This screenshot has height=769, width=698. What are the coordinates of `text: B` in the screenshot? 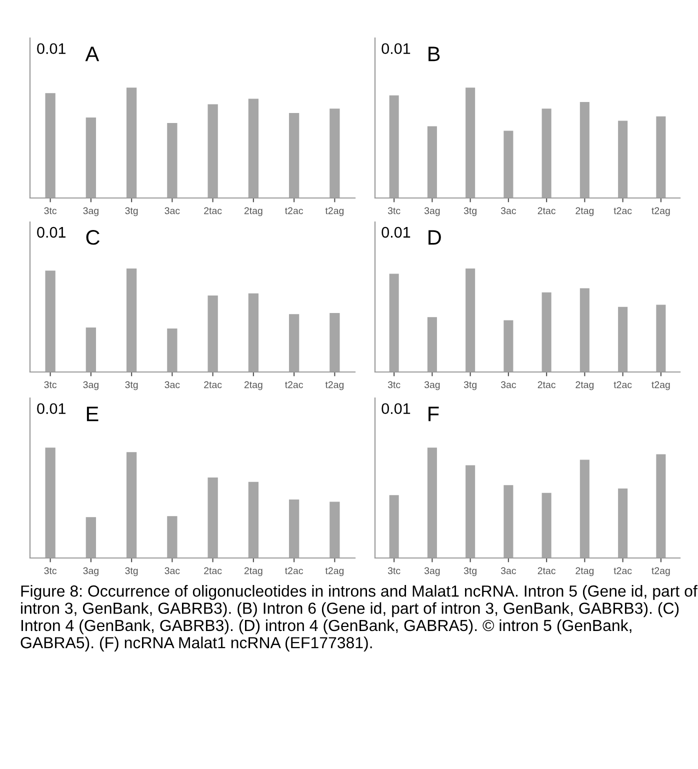 It's located at (434, 54).